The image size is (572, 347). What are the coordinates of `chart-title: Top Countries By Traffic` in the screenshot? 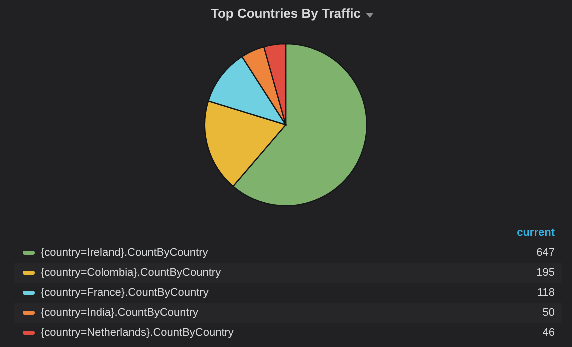 It's located at (286, 13).